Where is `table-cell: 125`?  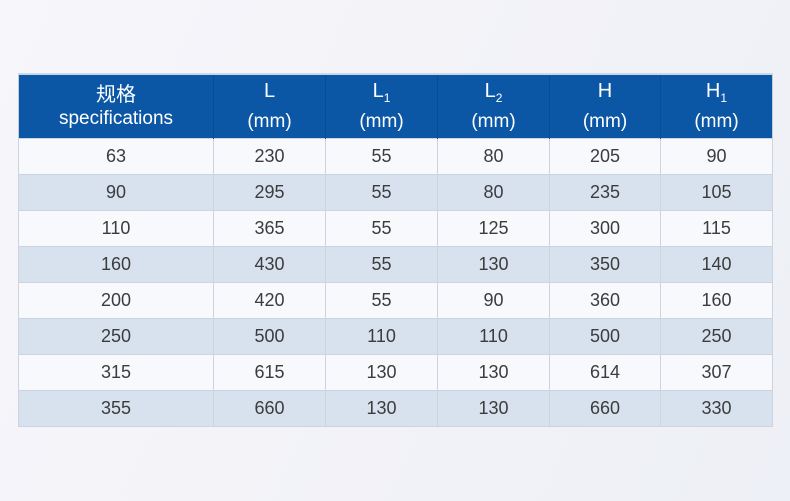 table-cell: 125 is located at coordinates (493, 228).